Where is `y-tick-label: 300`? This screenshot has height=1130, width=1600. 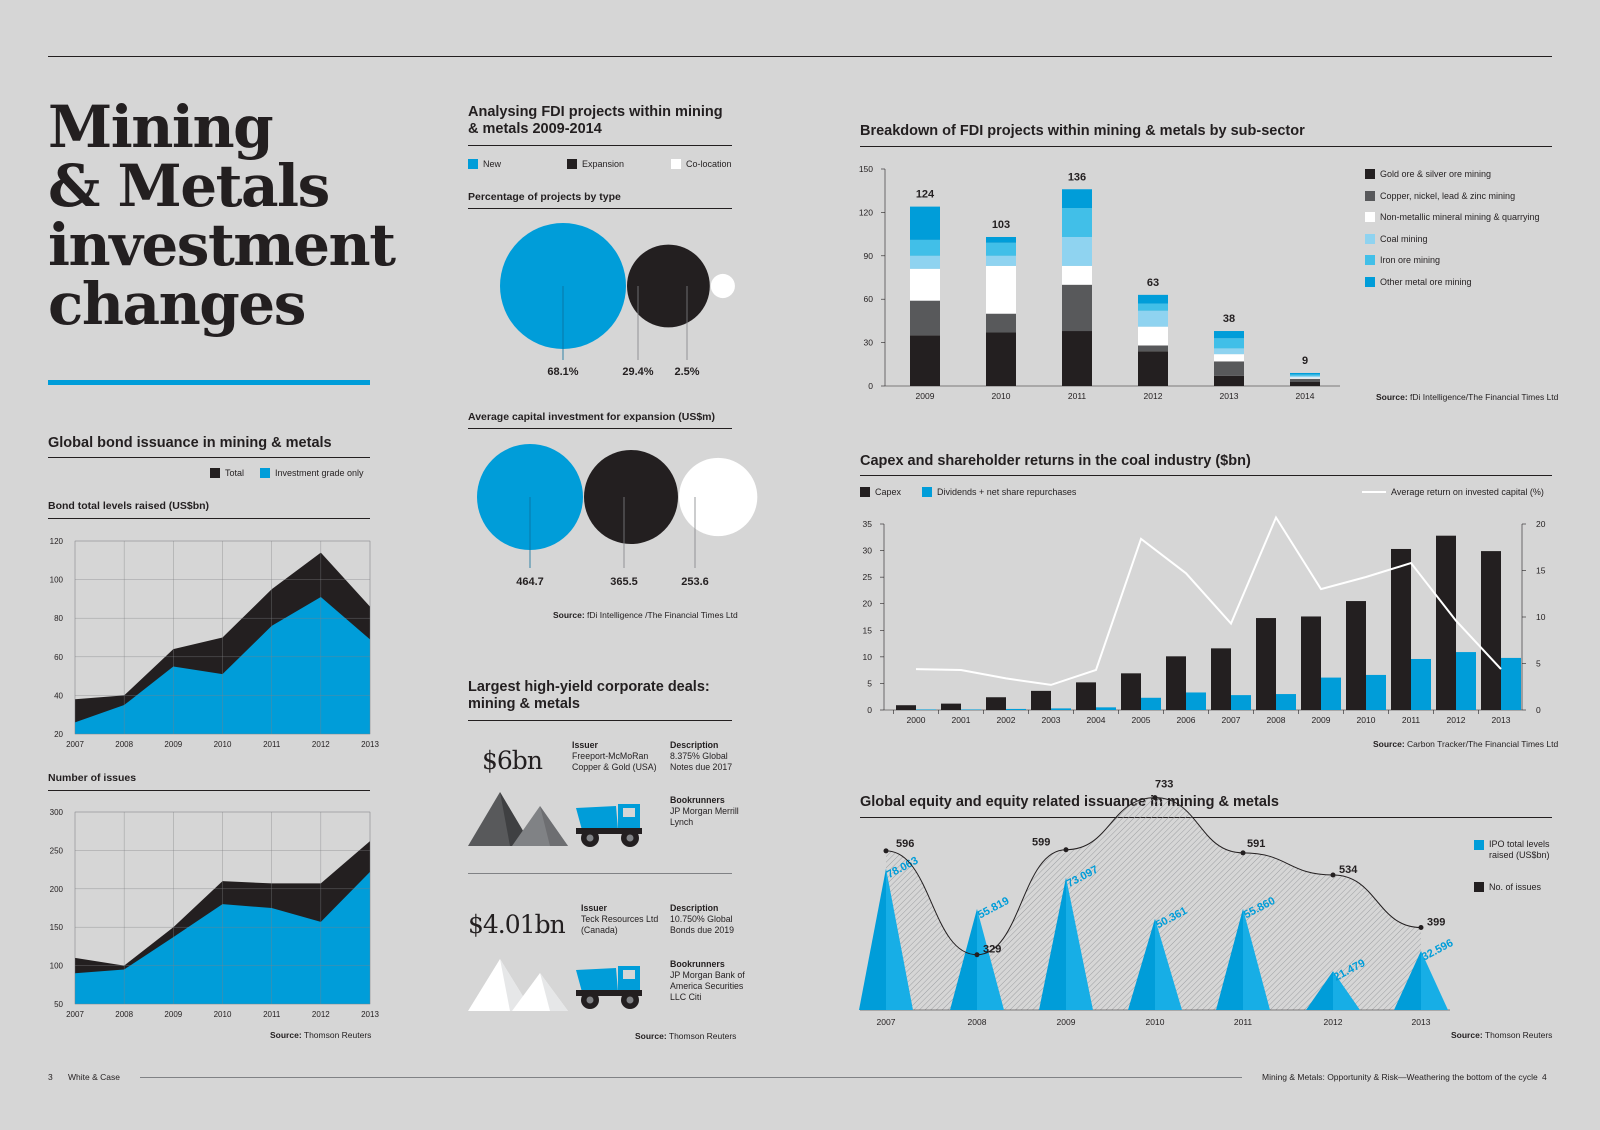 y-tick-label: 300 is located at coordinates (57, 812).